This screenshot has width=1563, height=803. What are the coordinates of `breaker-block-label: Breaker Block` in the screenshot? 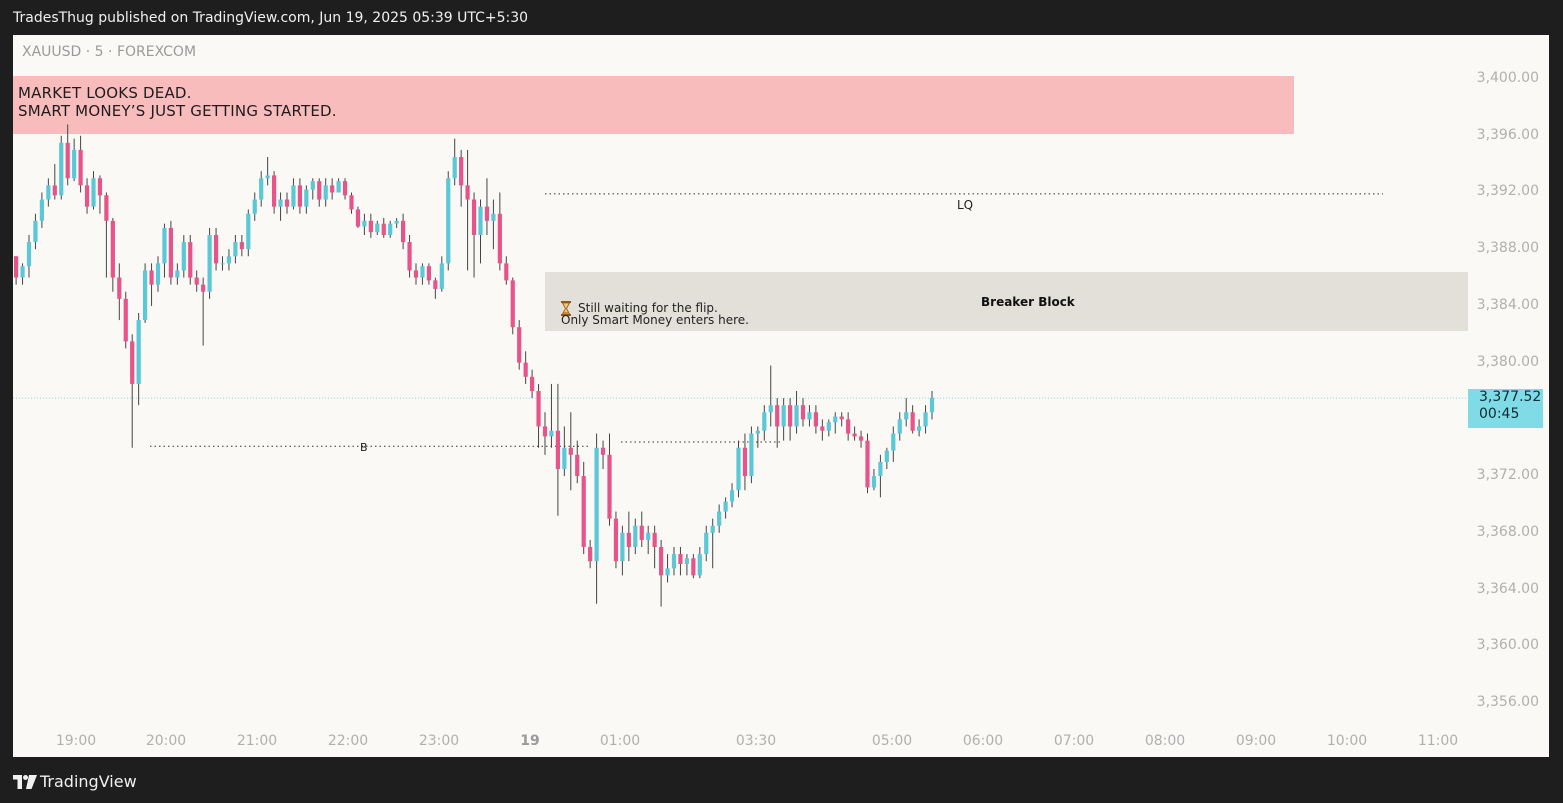 It's located at (1028, 302).